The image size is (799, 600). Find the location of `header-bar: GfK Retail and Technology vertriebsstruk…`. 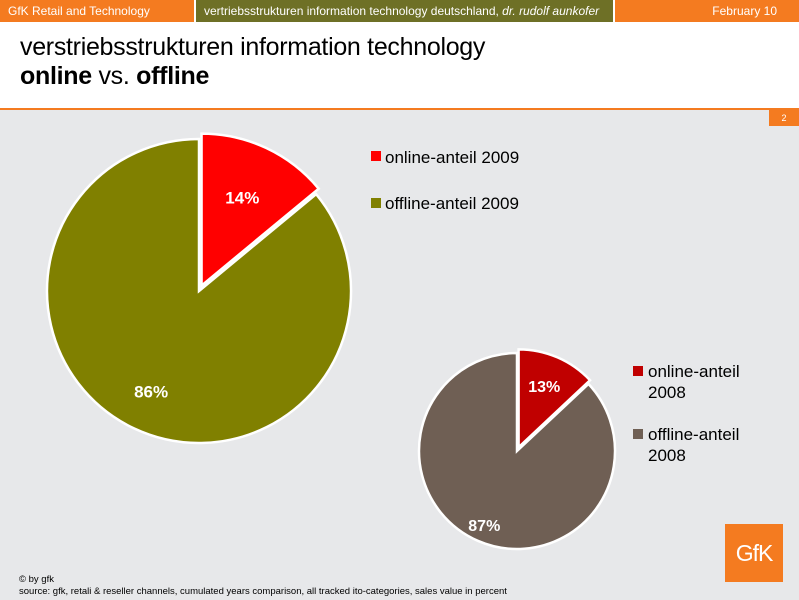

header-bar: GfK Retail and Technology vertriebsstruk… is located at coordinates (399, 11).